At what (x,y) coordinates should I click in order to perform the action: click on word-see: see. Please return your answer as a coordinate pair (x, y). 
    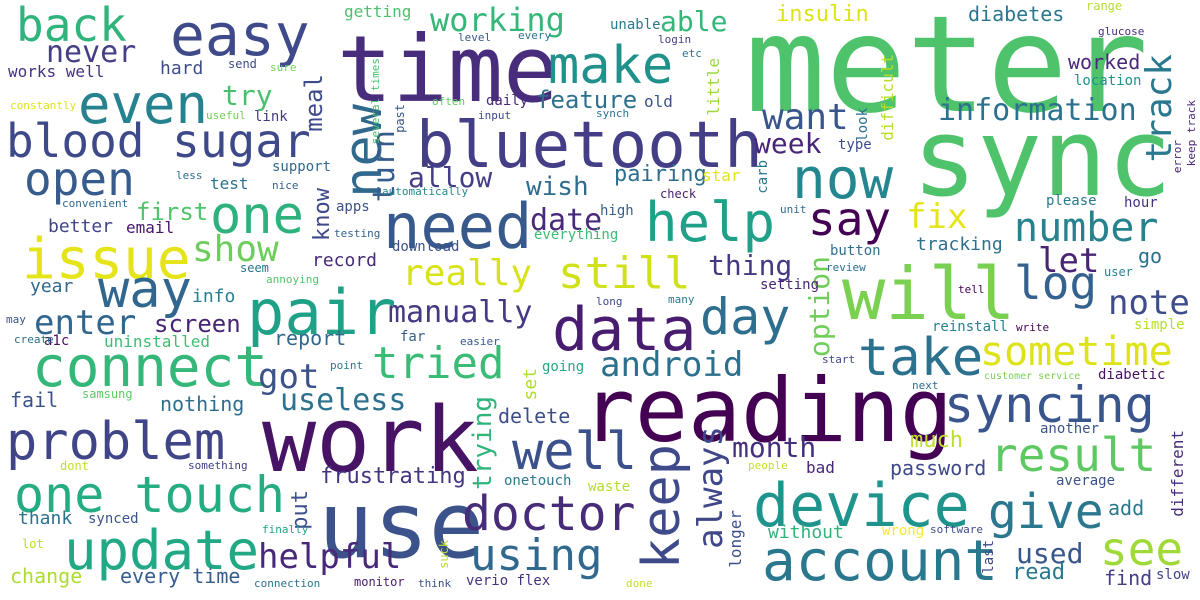
    Looking at the image, I should click on (1142, 549).